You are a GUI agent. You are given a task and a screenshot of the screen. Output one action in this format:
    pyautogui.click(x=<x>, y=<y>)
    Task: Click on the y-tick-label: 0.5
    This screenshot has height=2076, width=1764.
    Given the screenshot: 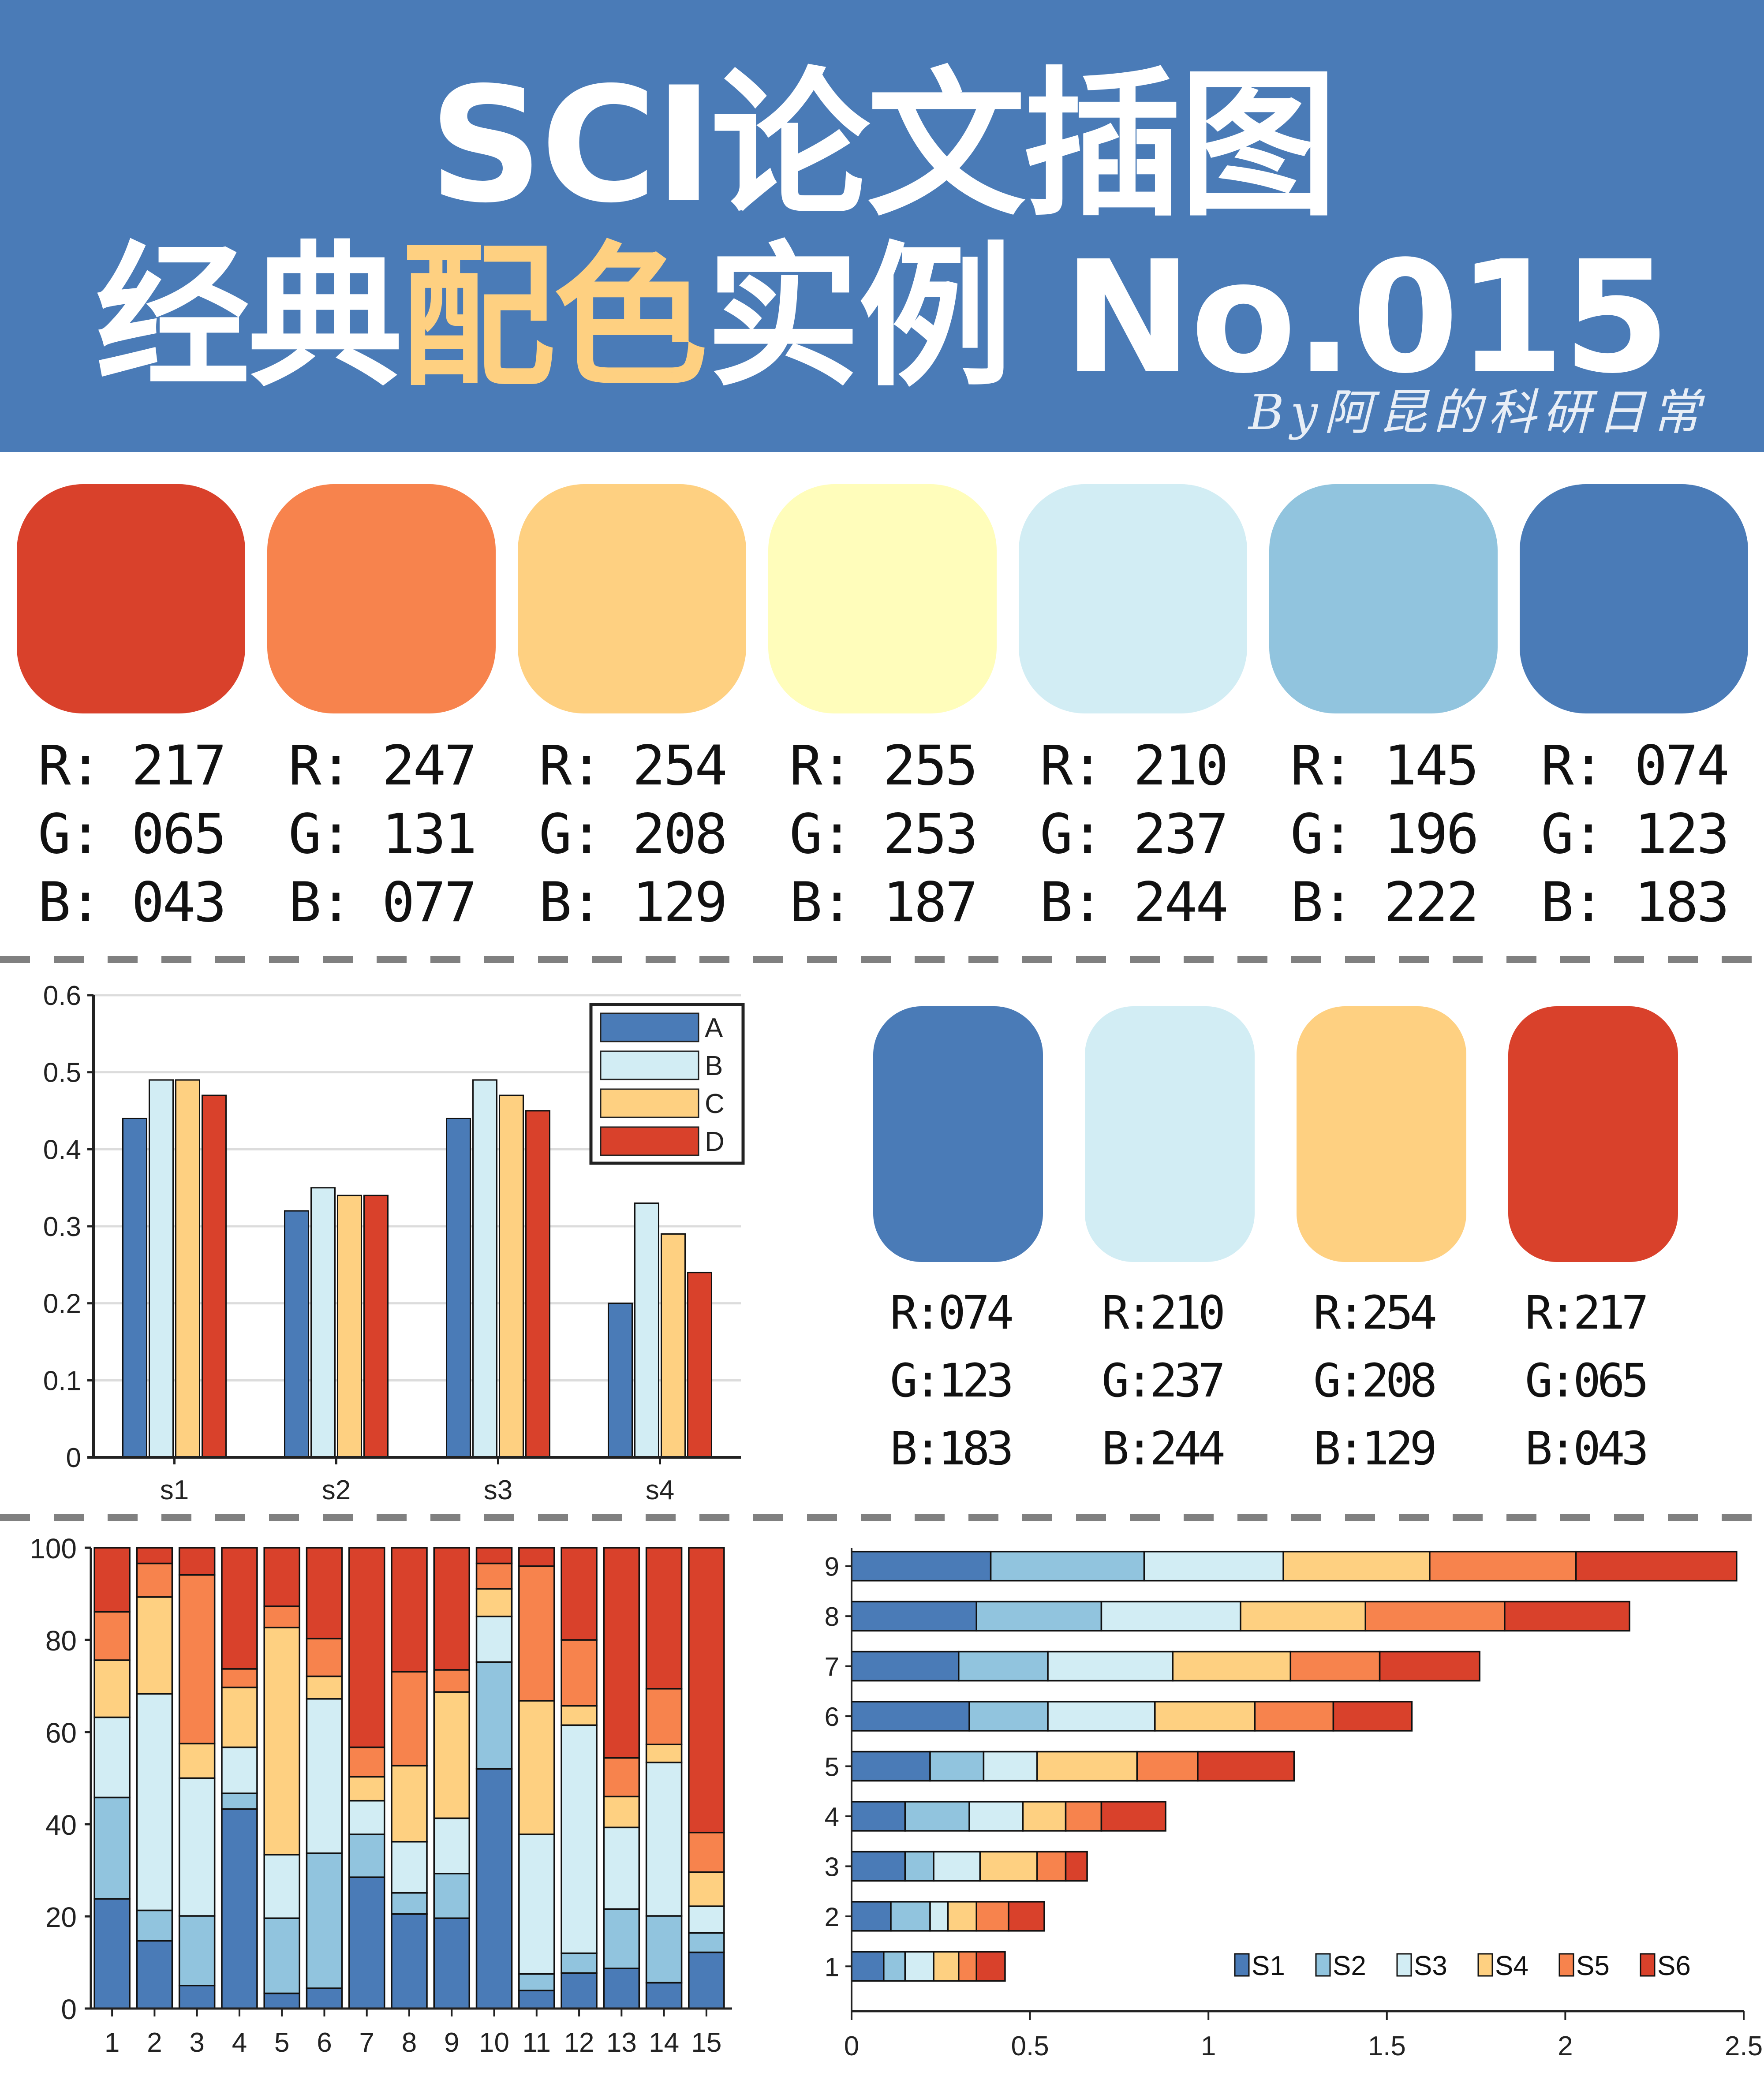 What is the action you would take?
    pyautogui.click(x=62, y=1073)
    